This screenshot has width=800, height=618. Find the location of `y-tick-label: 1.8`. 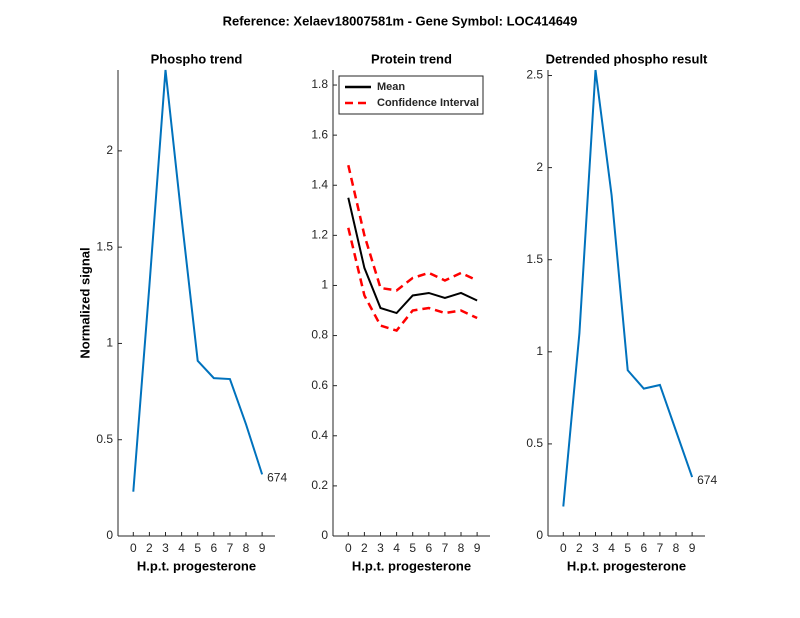

y-tick-label: 1.8 is located at coordinates (319, 84).